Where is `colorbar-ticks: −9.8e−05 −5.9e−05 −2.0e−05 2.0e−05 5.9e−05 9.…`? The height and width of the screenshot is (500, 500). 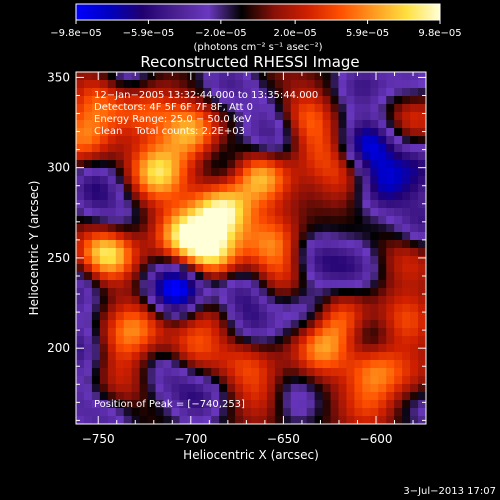
colorbar-ticks: −9.8e−05 −5.9e−05 −2.0e−05 2.0e−05 5.9e−05 9.… is located at coordinates (256, 29).